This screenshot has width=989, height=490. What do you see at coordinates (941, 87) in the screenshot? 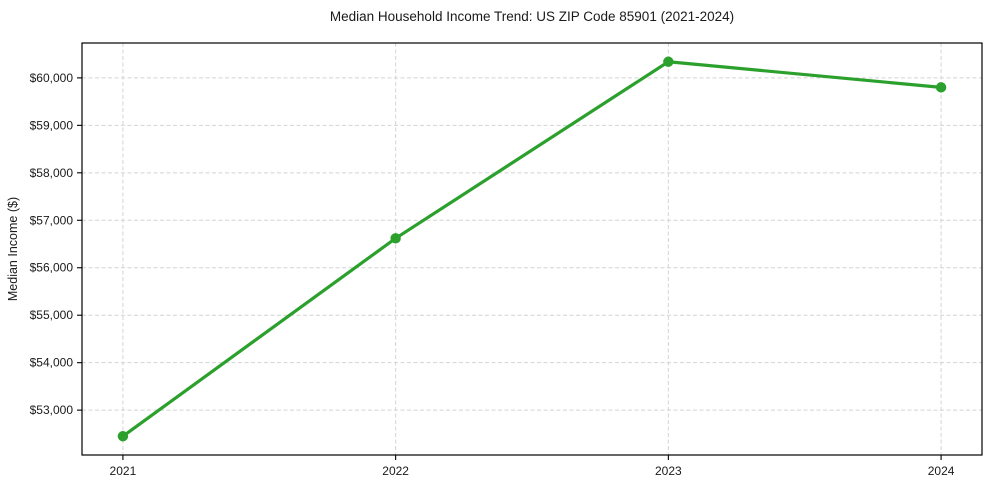
I see `data-point-2024` at bounding box center [941, 87].